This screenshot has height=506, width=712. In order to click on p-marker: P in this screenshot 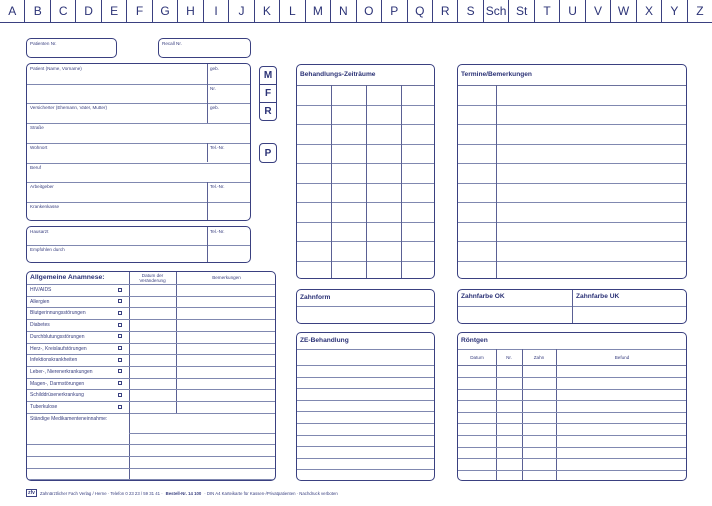, I will do `click(268, 153)`.